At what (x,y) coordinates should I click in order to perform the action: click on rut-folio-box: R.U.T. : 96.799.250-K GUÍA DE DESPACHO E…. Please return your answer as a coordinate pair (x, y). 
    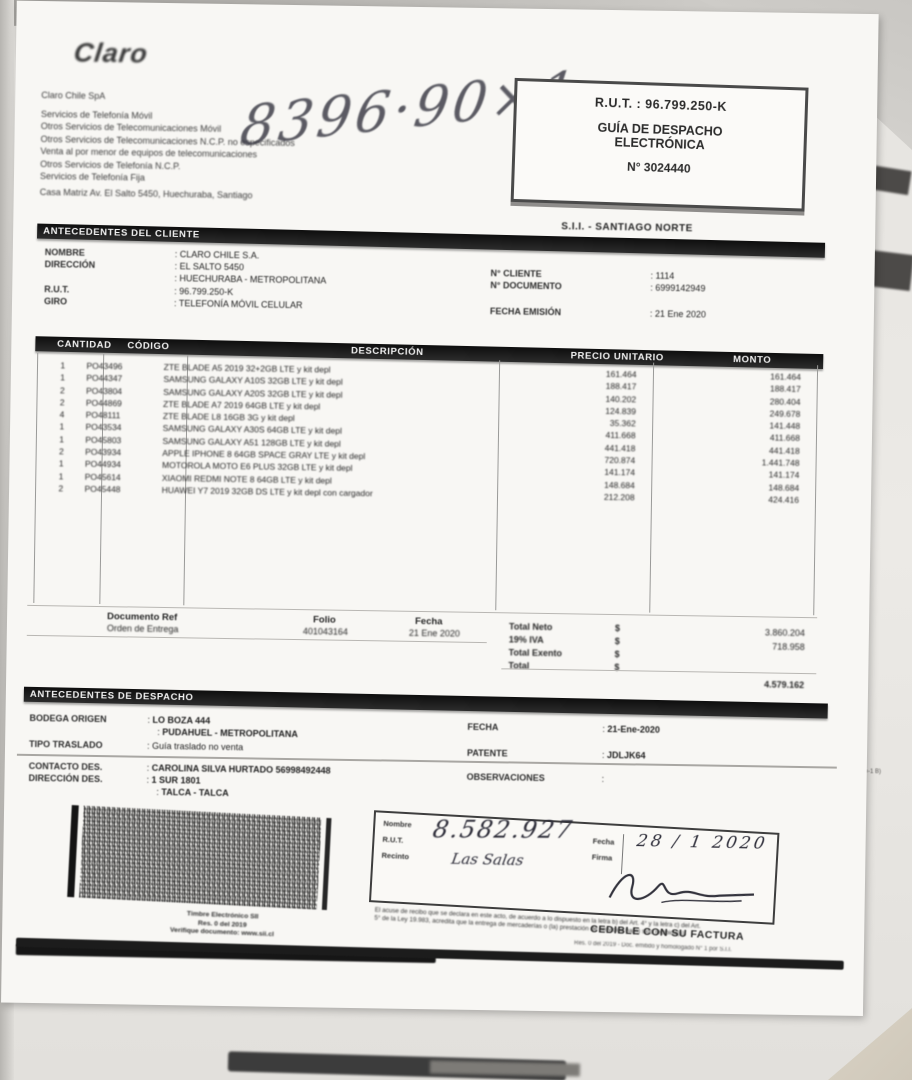
    Looking at the image, I should click on (659, 144).